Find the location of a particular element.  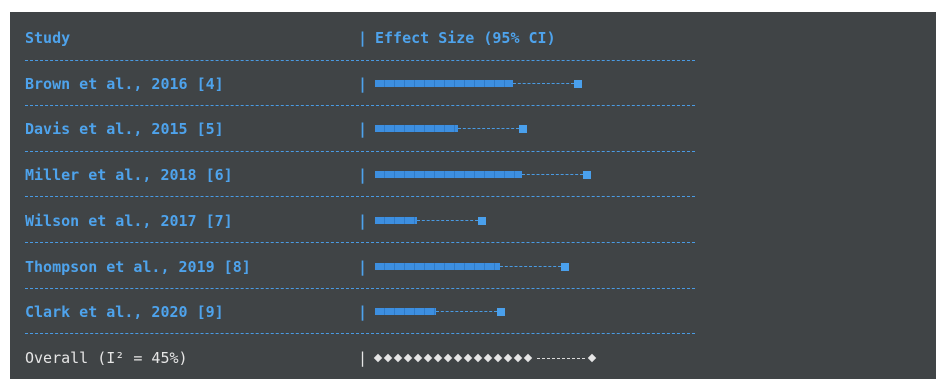

study-name: Davis et al., 2015 [5] is located at coordinates (124, 129).